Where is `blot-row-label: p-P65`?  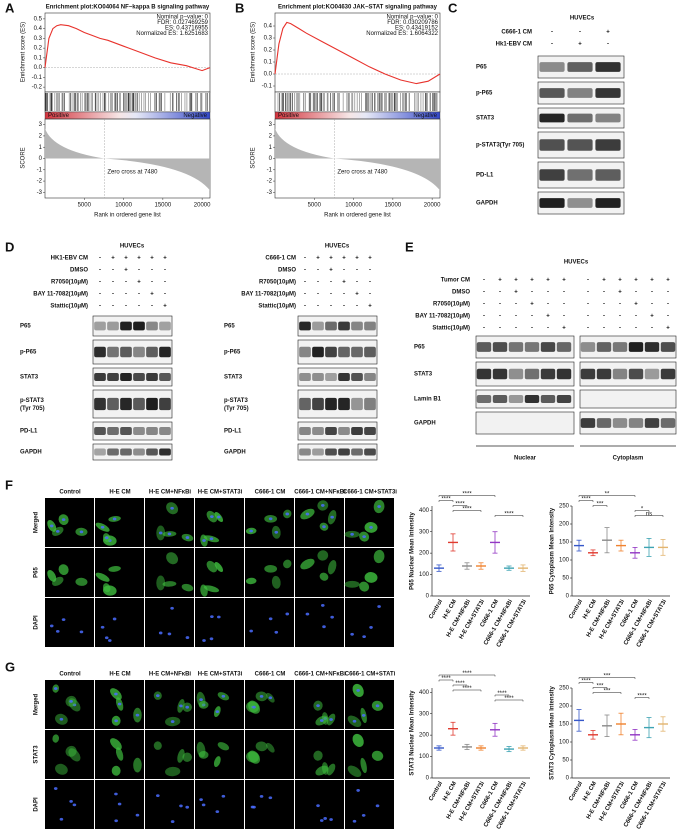 blot-row-label: p-P65 is located at coordinates (28, 353).